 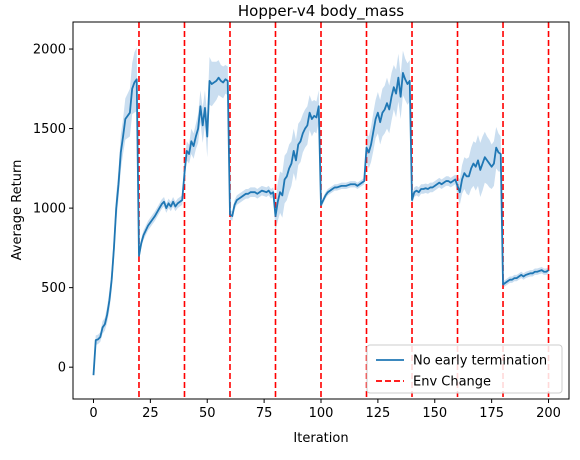 I want to click on legend-label-no-early-termination: No early termination, so click(x=480, y=361).